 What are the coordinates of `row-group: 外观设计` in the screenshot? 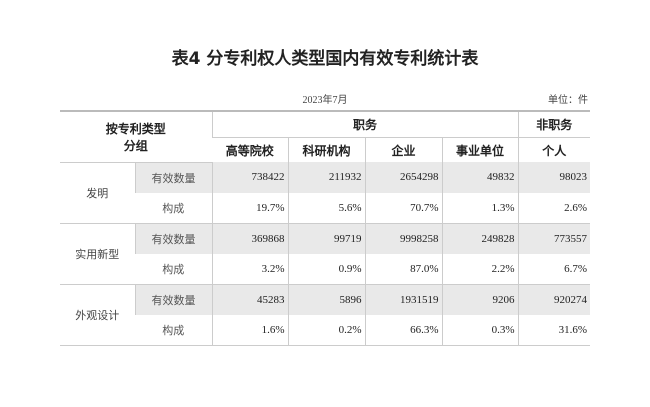 It's located at (97, 315).